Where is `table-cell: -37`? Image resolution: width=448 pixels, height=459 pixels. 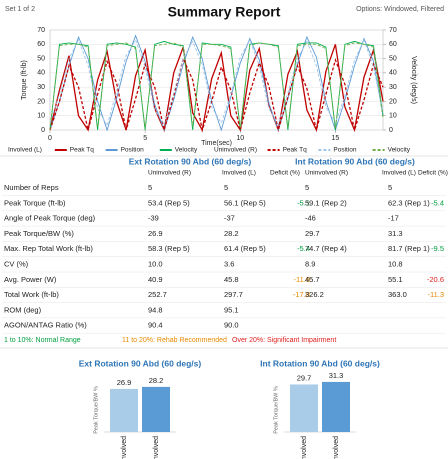 table-cell: -37 is located at coordinates (229, 218).